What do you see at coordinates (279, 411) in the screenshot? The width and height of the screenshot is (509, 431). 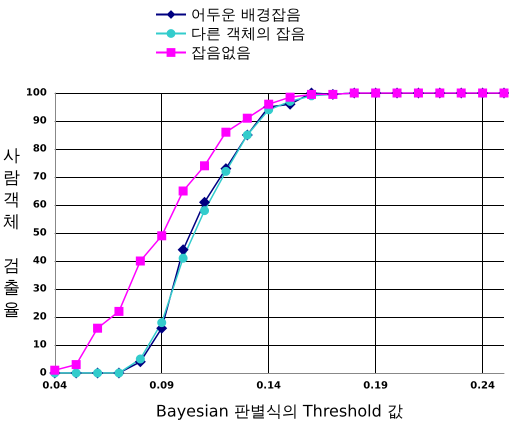 I see `x-axis-title: Bayesian 판별식의 Threshold 값` at bounding box center [279, 411].